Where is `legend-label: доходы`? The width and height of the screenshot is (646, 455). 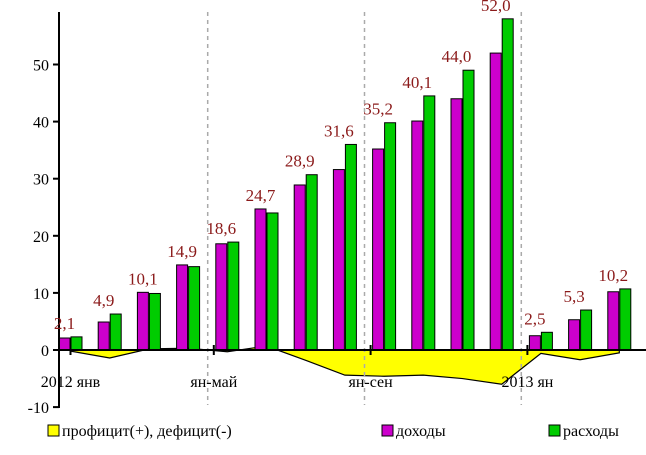
legend-label: доходы is located at coordinates (421, 431).